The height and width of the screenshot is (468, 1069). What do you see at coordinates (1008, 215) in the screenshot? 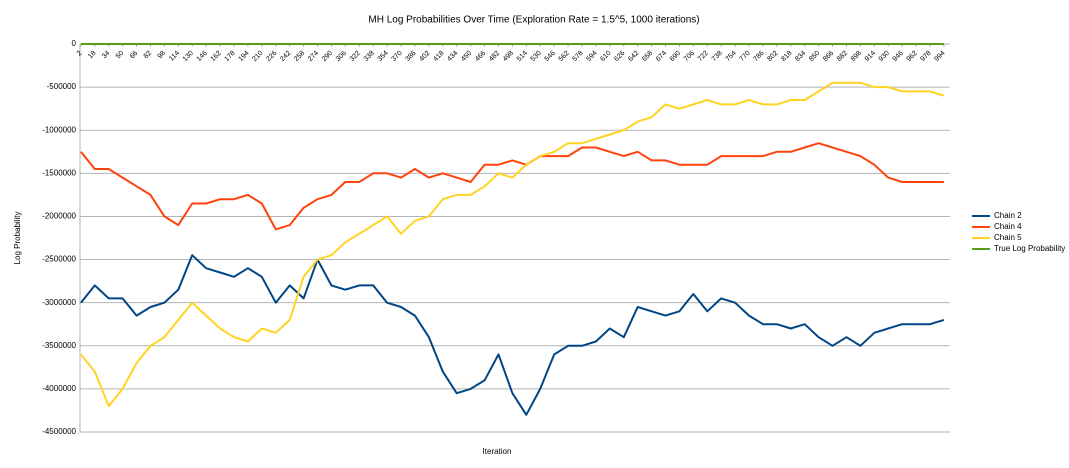
I see `legend-label: Chain 2` at bounding box center [1008, 215].